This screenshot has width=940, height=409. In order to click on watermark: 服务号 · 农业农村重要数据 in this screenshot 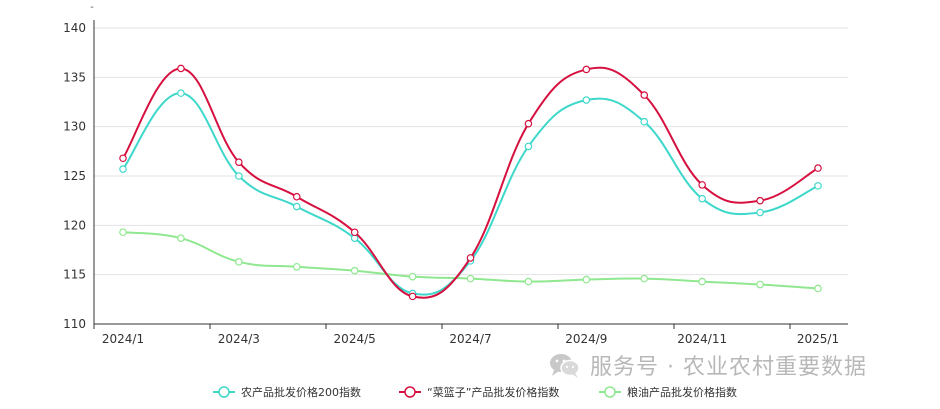, I will do `click(707, 365)`.